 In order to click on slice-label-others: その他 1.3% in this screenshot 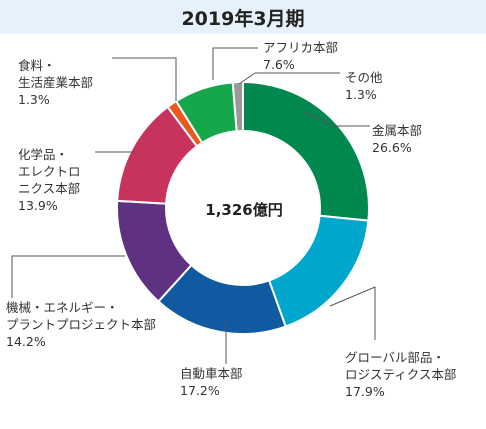, I will do `click(364, 86)`.